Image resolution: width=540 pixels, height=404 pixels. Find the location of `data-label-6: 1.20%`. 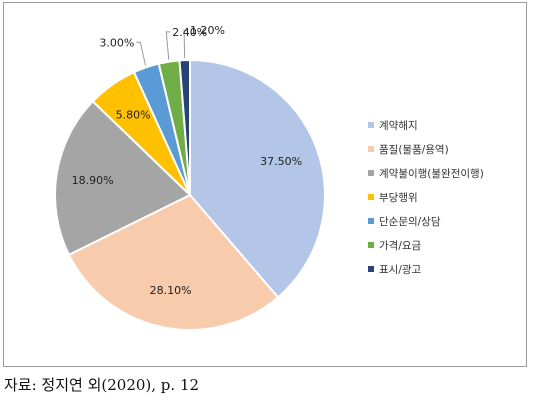

data-label-6: 1.20% is located at coordinates (207, 30).